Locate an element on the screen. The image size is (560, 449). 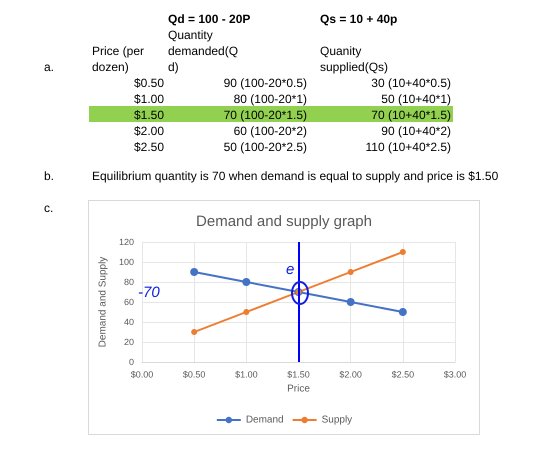
x-tick-label: $1.50 is located at coordinates (298, 375).